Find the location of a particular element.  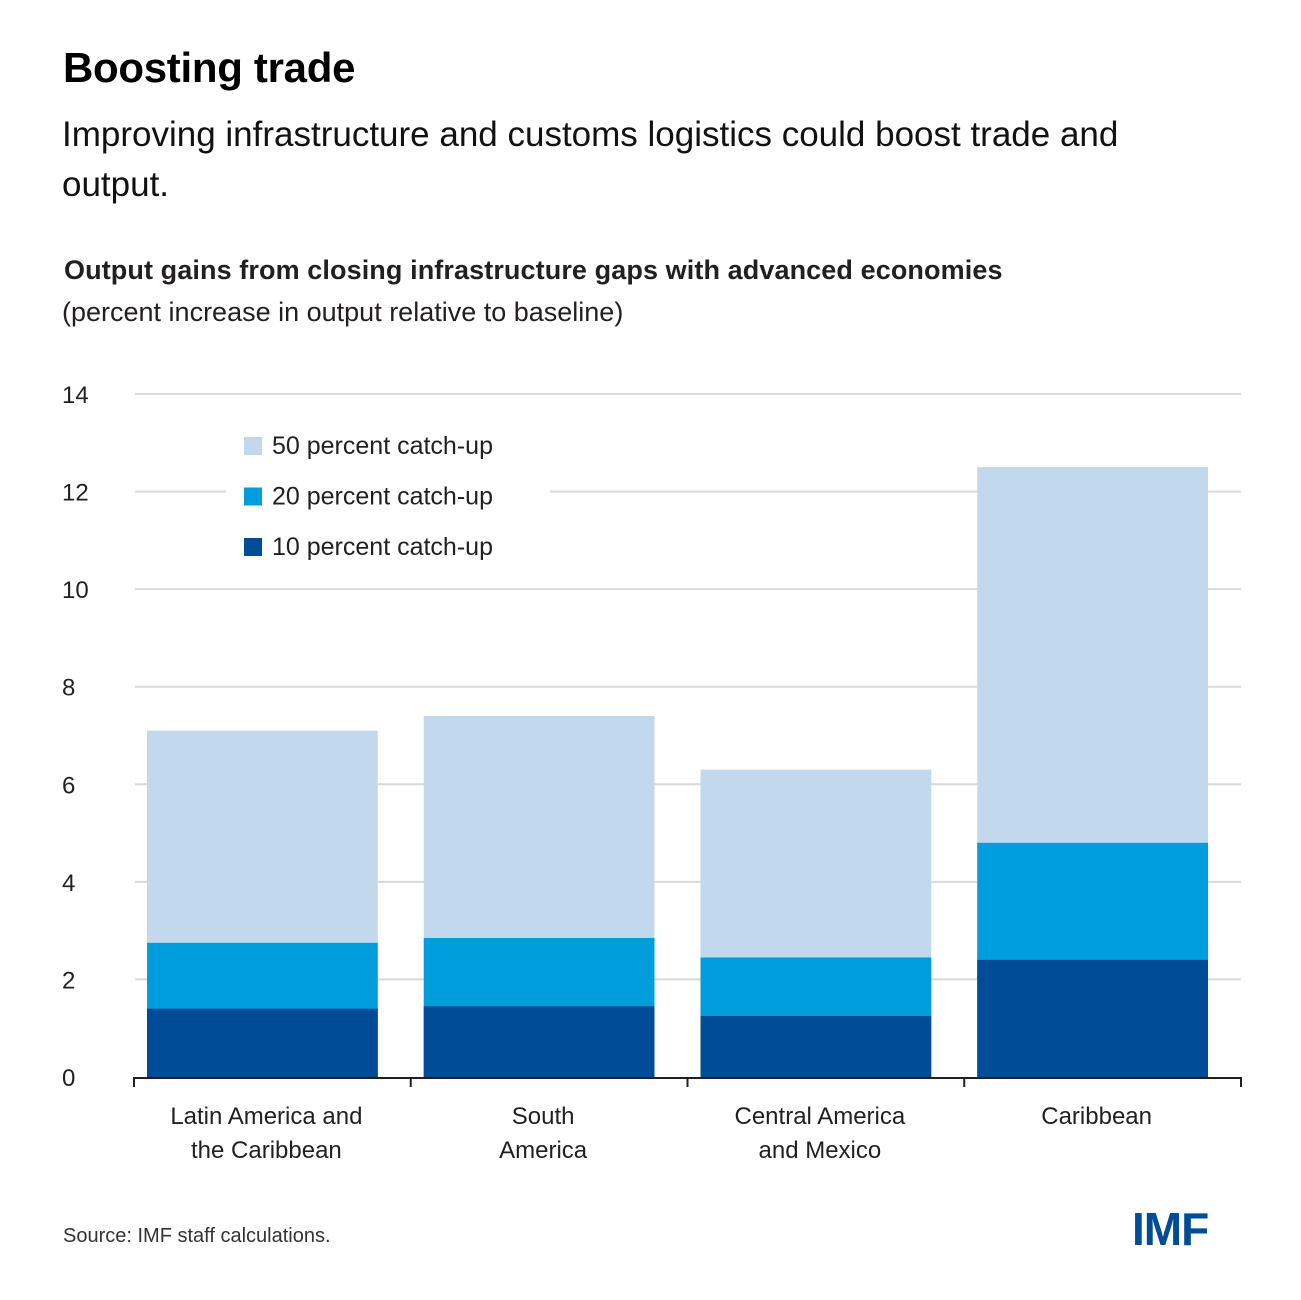

legend-label: 10 percent catch-up is located at coordinates (382, 547).